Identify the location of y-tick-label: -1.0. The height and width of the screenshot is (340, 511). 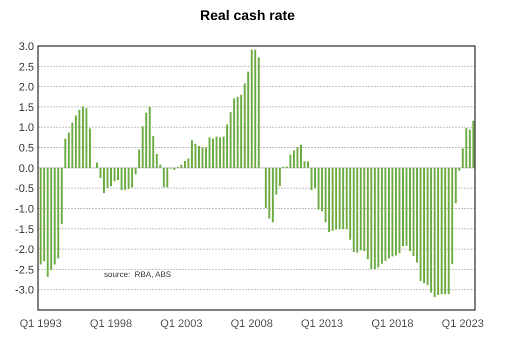
(24, 209).